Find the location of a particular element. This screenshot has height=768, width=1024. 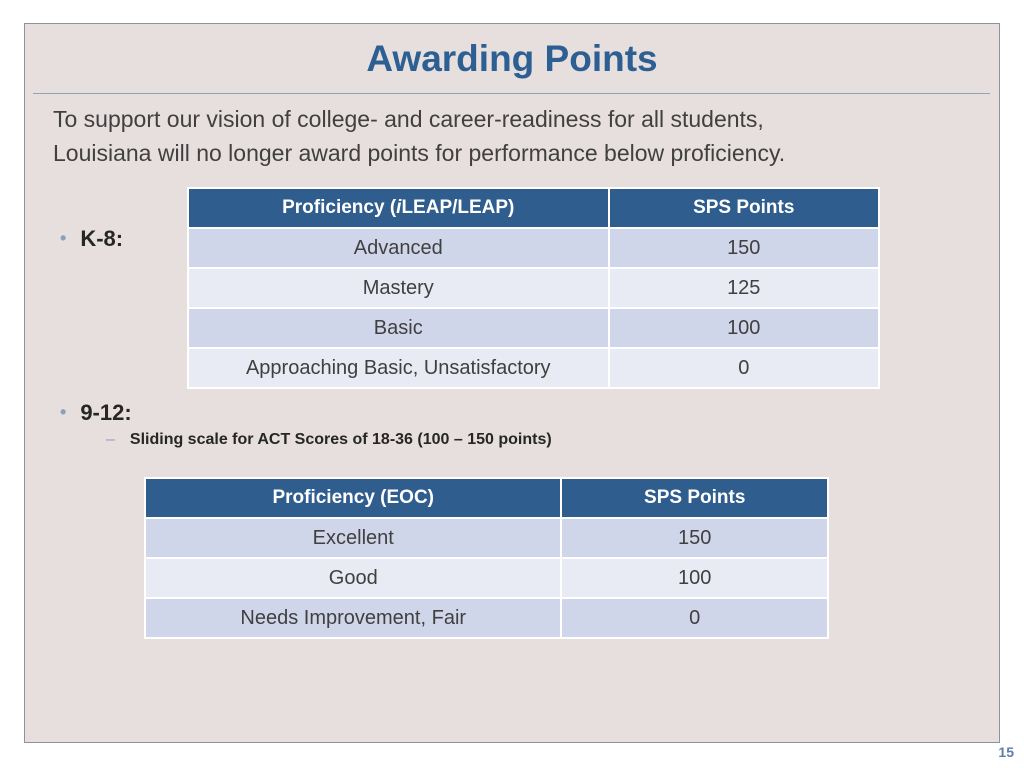

table-row: Needs Improvement, Fair 0 is located at coordinates (486, 618).